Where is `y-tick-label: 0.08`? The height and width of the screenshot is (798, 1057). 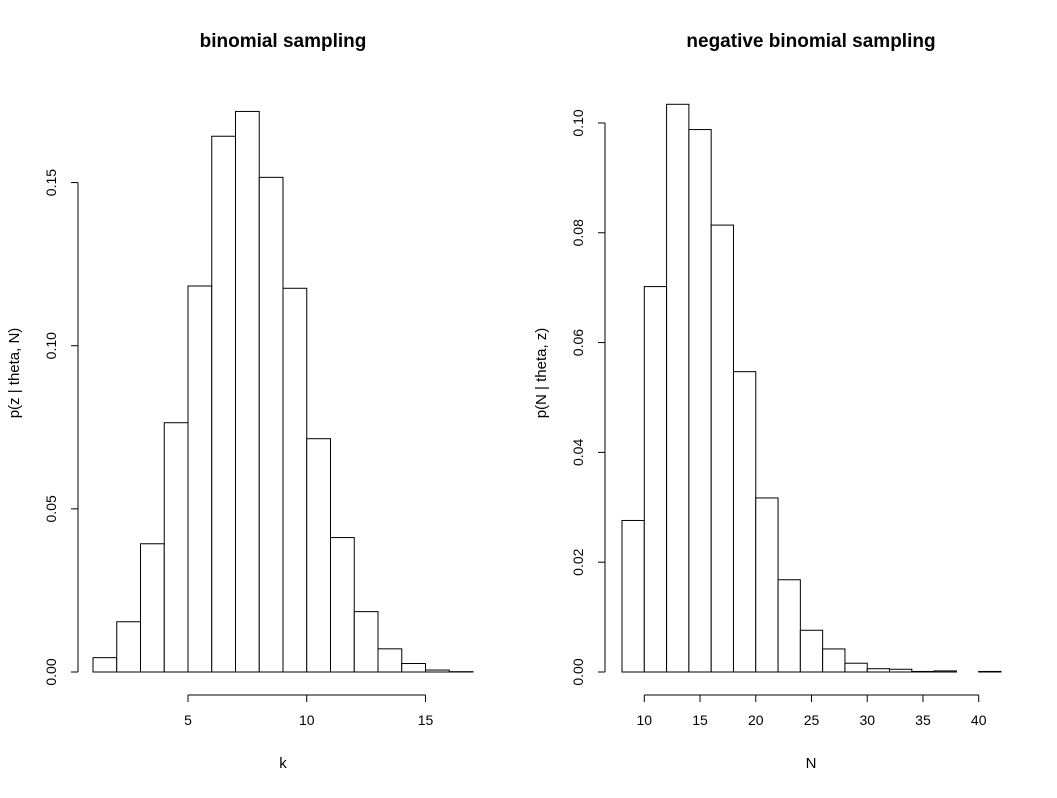 y-tick-label: 0.08 is located at coordinates (578, 232).